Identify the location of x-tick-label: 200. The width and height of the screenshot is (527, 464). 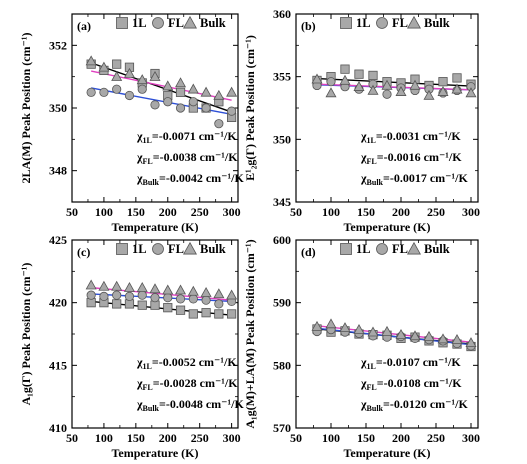
(168, 212).